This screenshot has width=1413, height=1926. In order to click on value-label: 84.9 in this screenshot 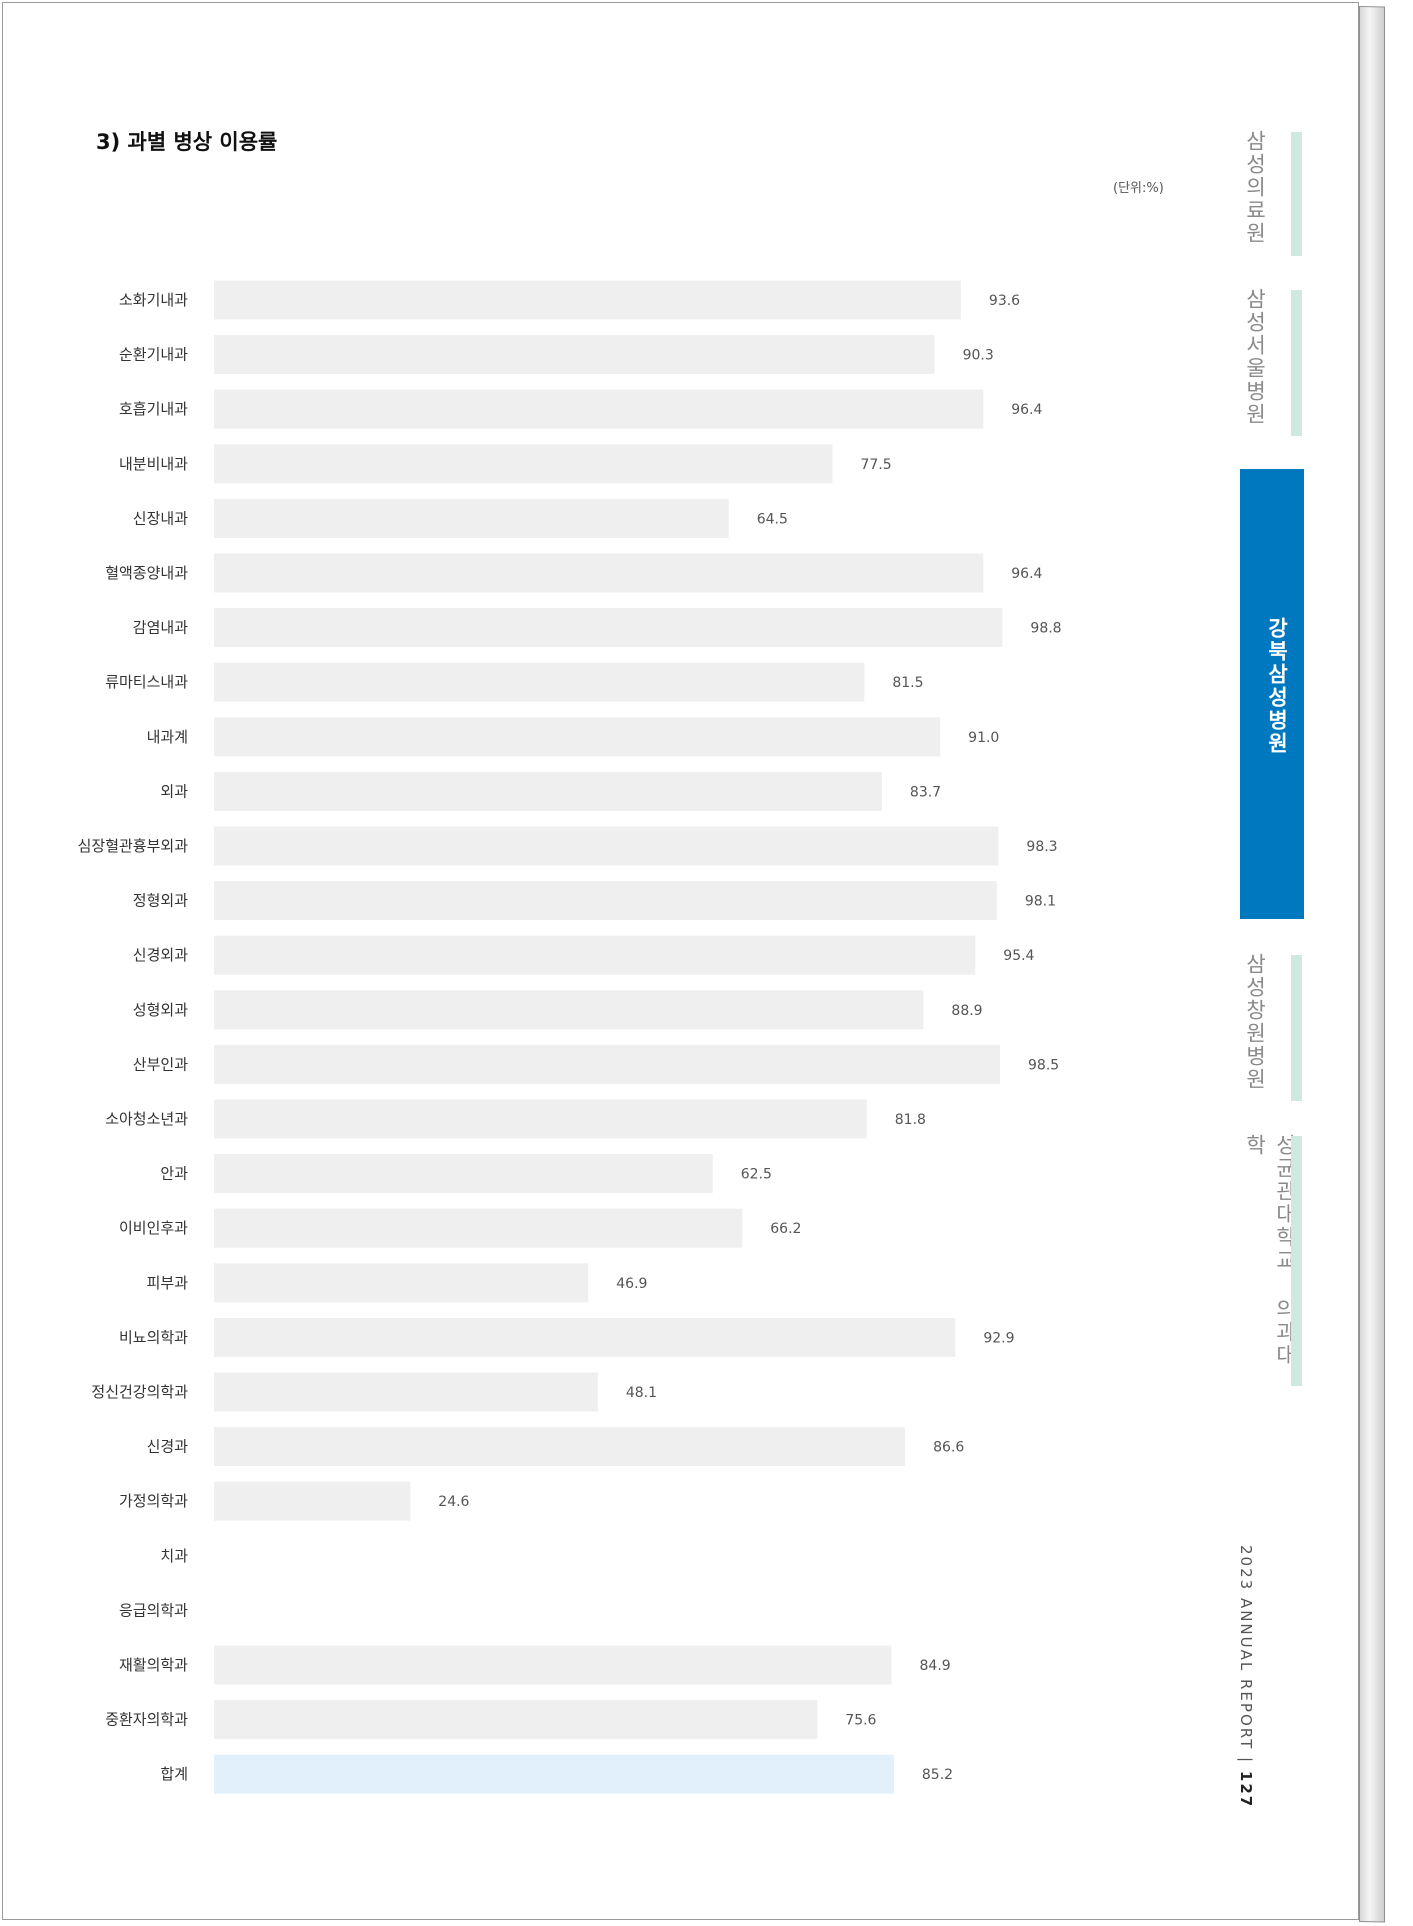, I will do `click(935, 1666)`.